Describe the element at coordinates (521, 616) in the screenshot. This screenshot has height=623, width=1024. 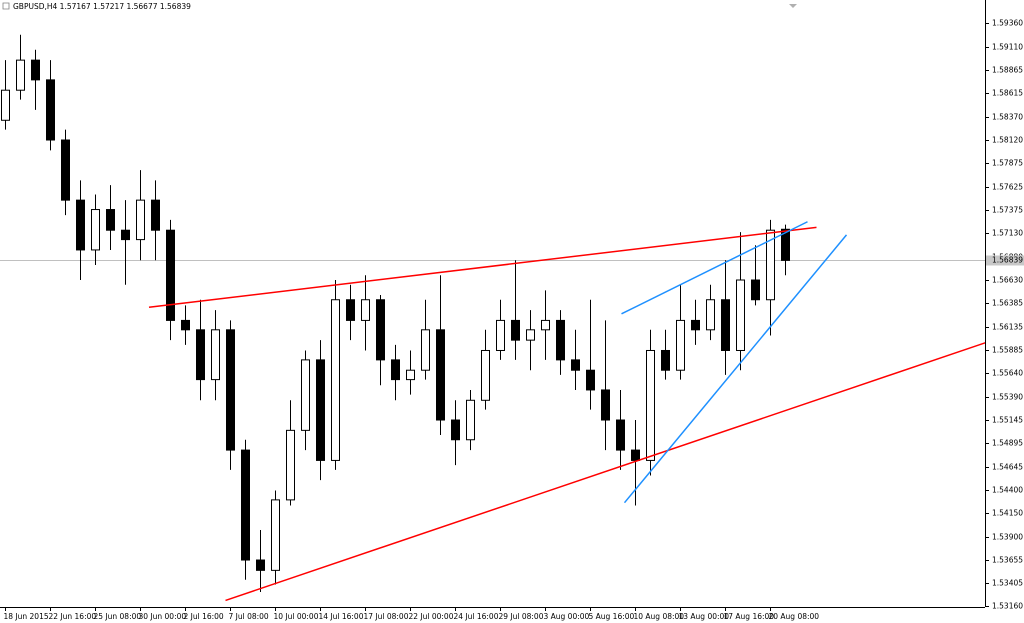
I see `x-tick-label: 29 Jul 08:00` at that location.